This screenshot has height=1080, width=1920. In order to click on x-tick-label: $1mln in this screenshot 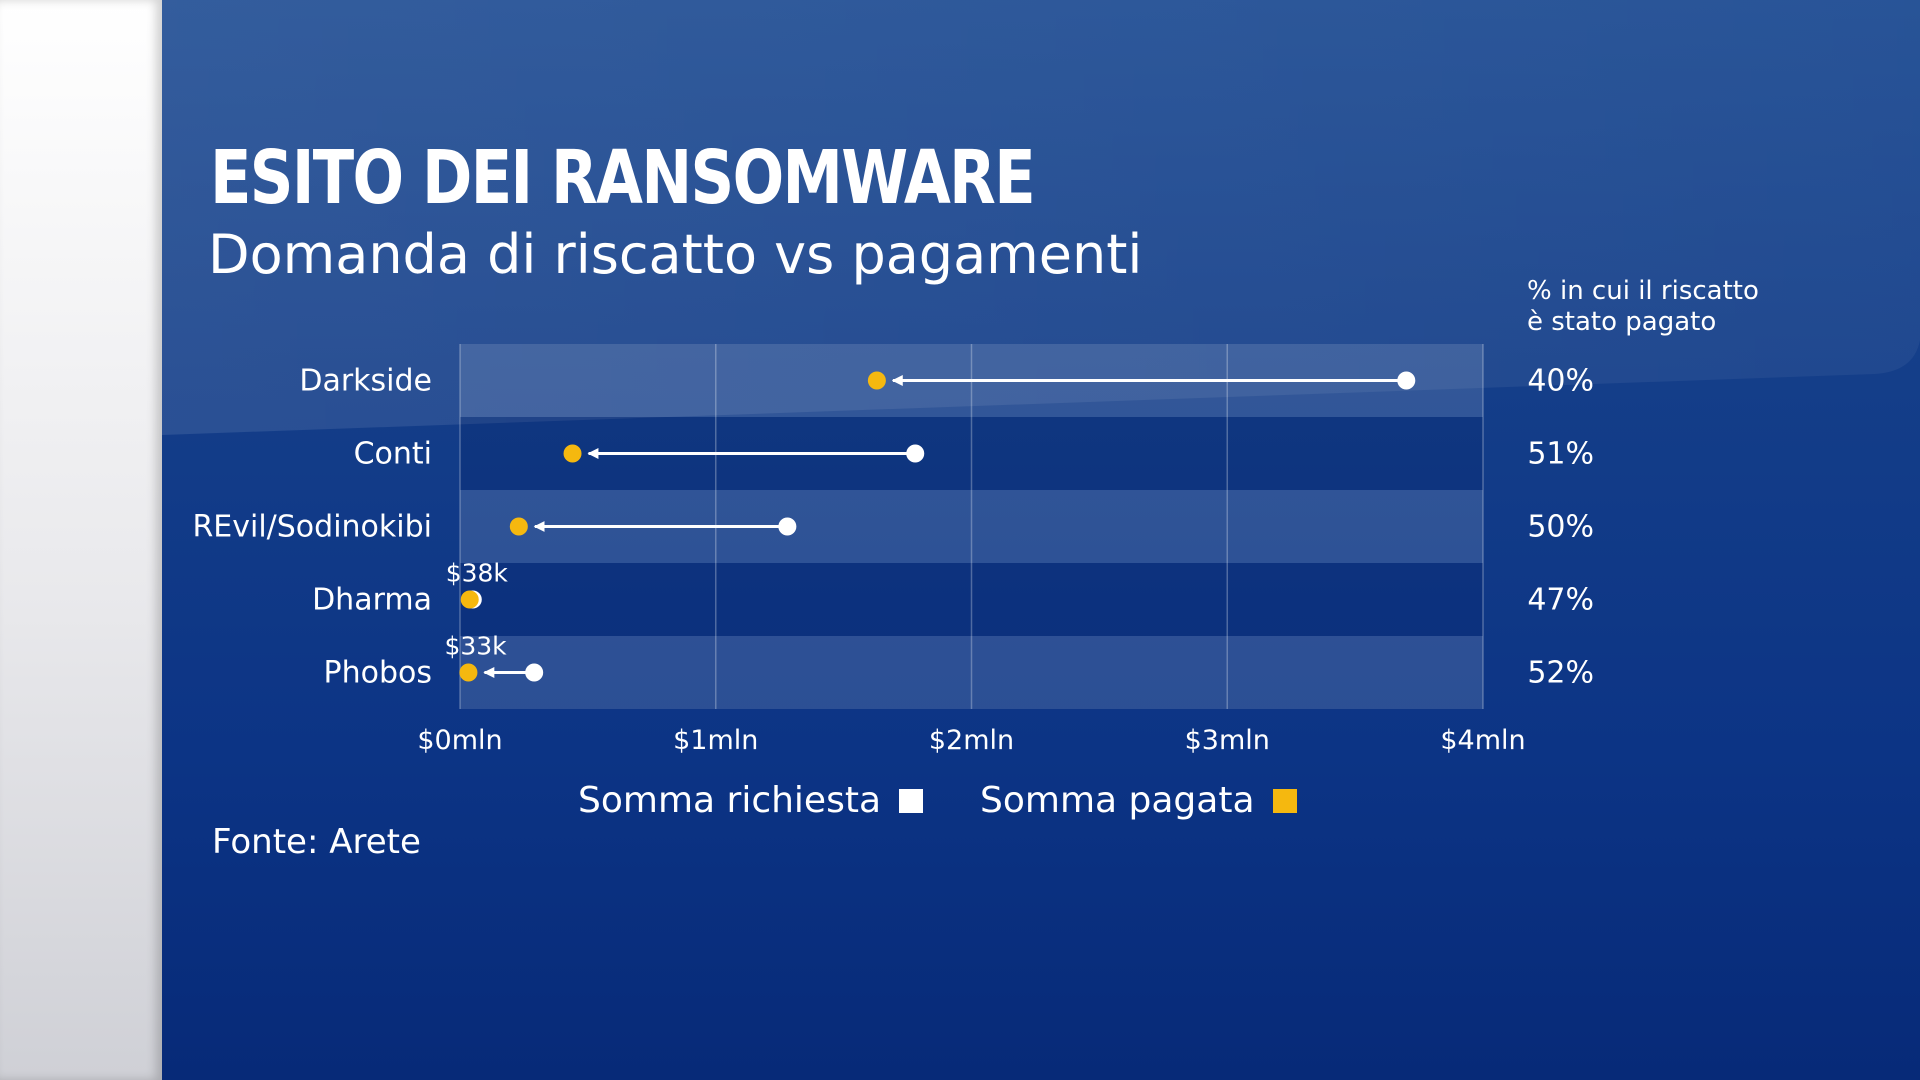, I will do `click(715, 740)`.